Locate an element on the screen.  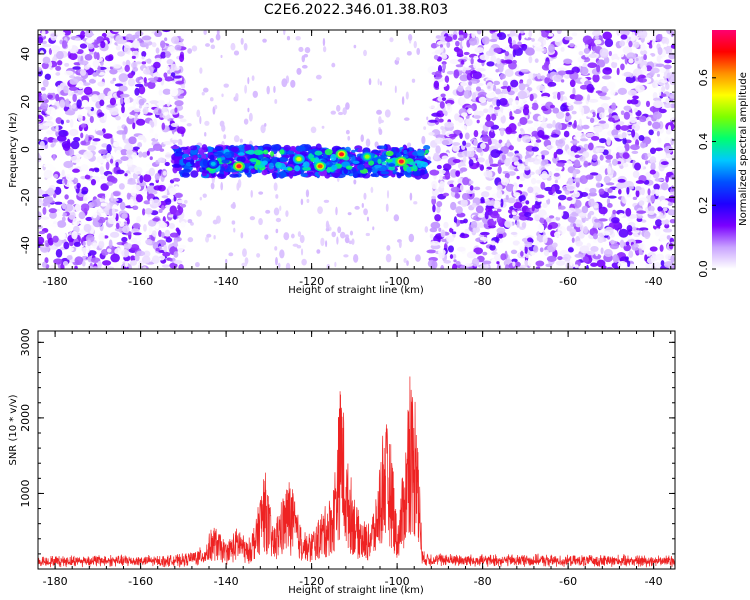
heatmap-y-tick-label: -40 is located at coordinates (25, 245).